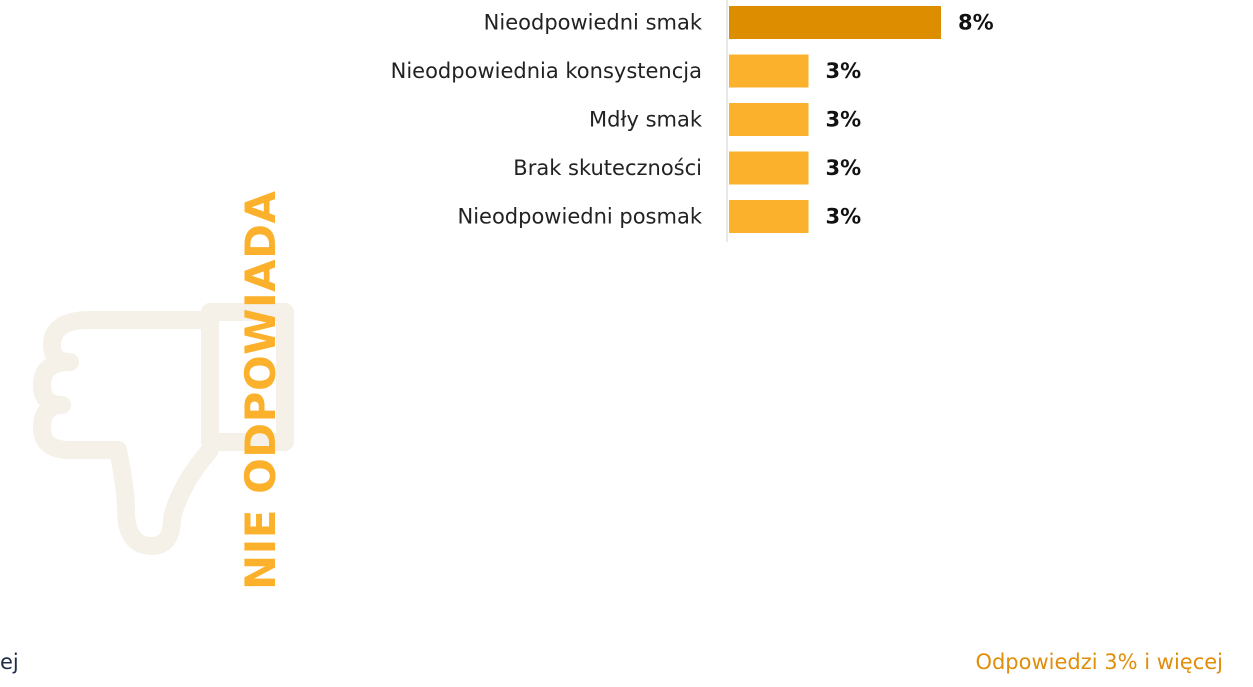 This screenshot has height=687, width=1253. Describe the element at coordinates (546, 71) in the screenshot. I see `category-label-1: Nieodpowiednia konsystencja` at that location.